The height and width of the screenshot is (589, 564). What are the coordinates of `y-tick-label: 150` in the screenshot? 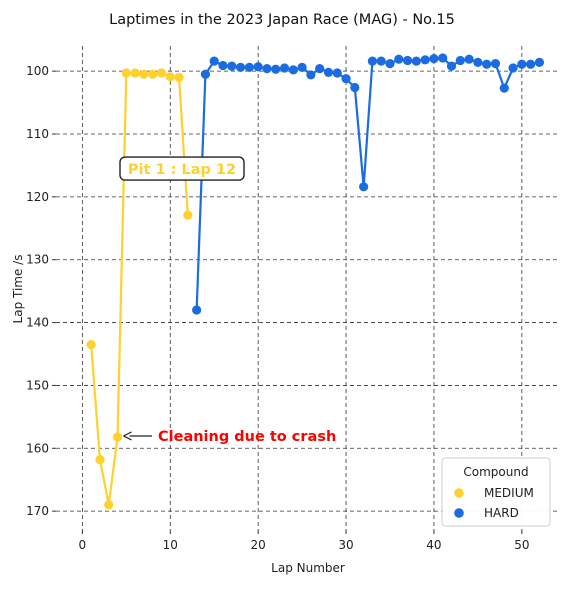 It's located at (37, 385).